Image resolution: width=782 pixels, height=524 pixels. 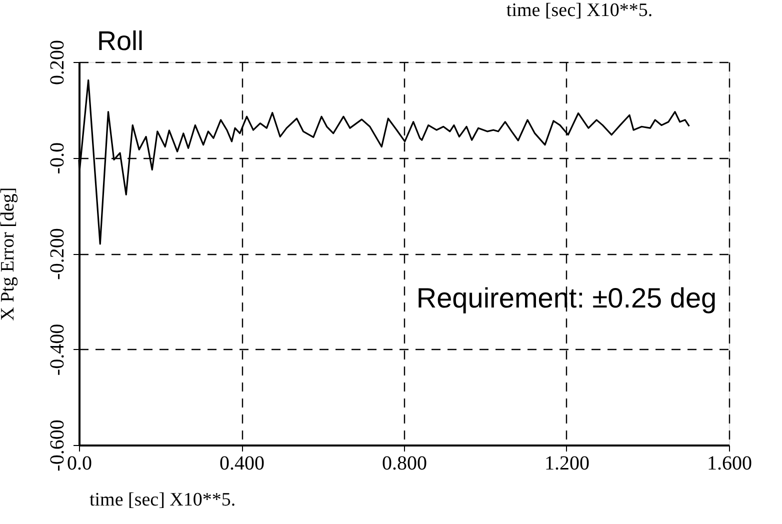 What do you see at coordinates (120, 41) in the screenshot?
I see `chart-title: Roll` at bounding box center [120, 41].